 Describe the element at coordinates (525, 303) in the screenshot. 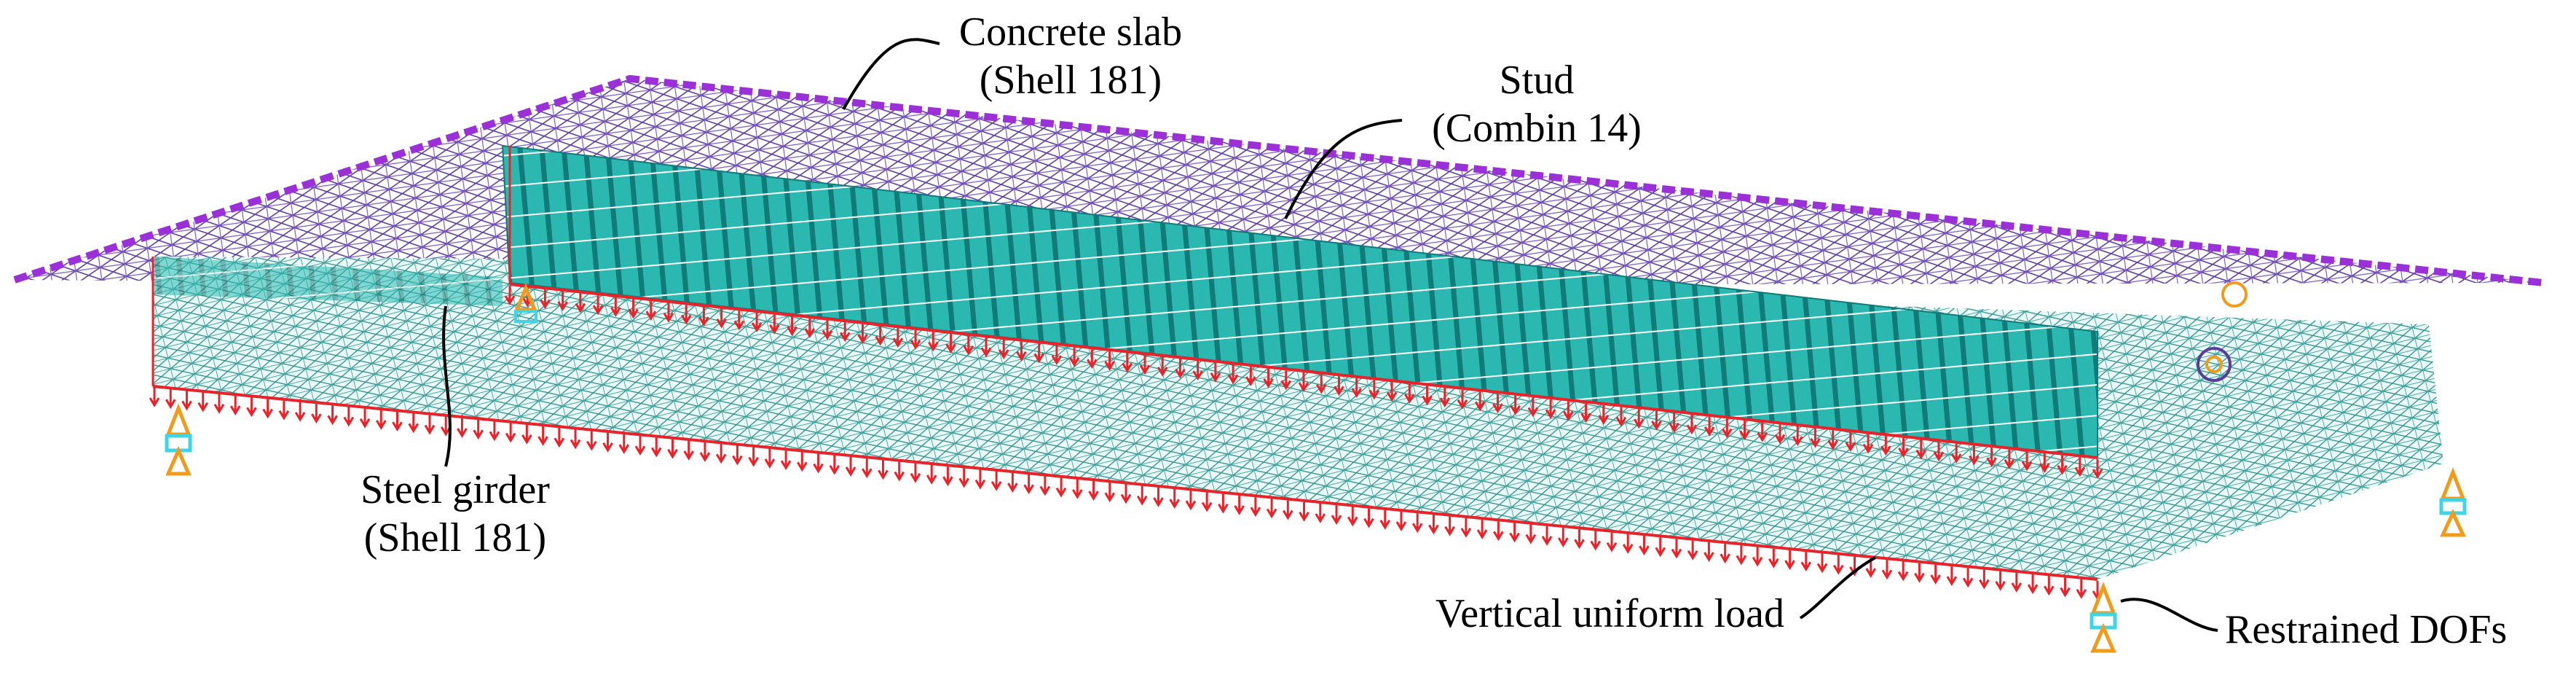

I see `support-left-top` at that location.